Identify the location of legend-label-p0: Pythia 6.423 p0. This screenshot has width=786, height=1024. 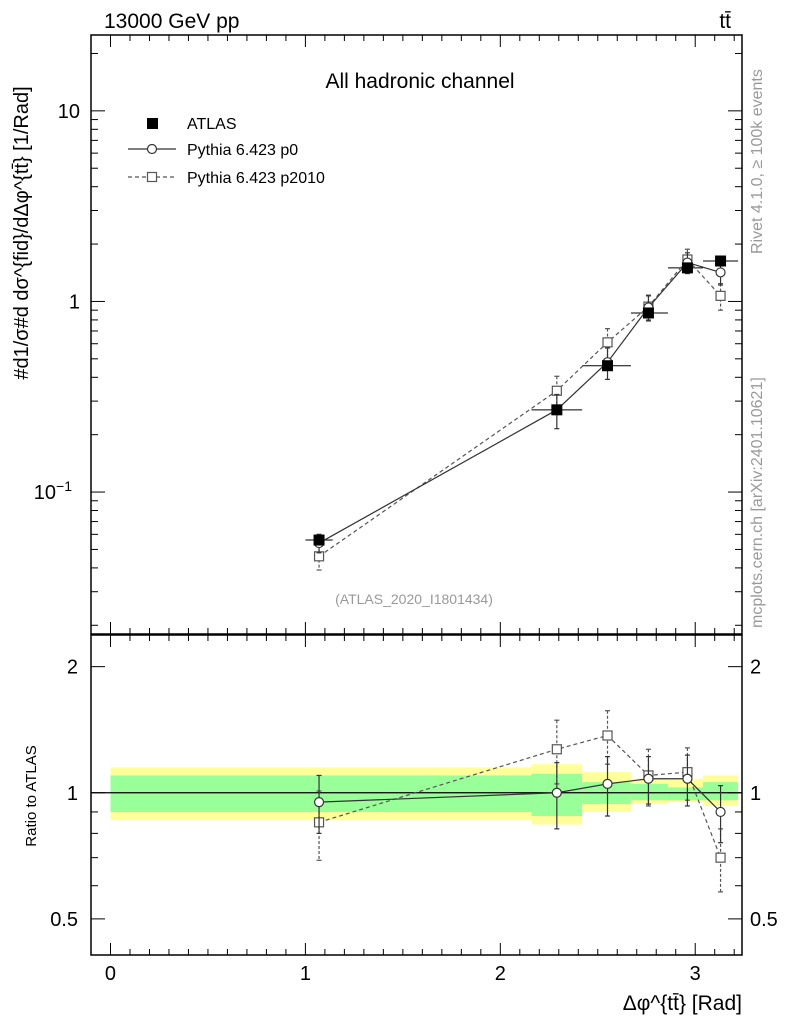
(242, 150).